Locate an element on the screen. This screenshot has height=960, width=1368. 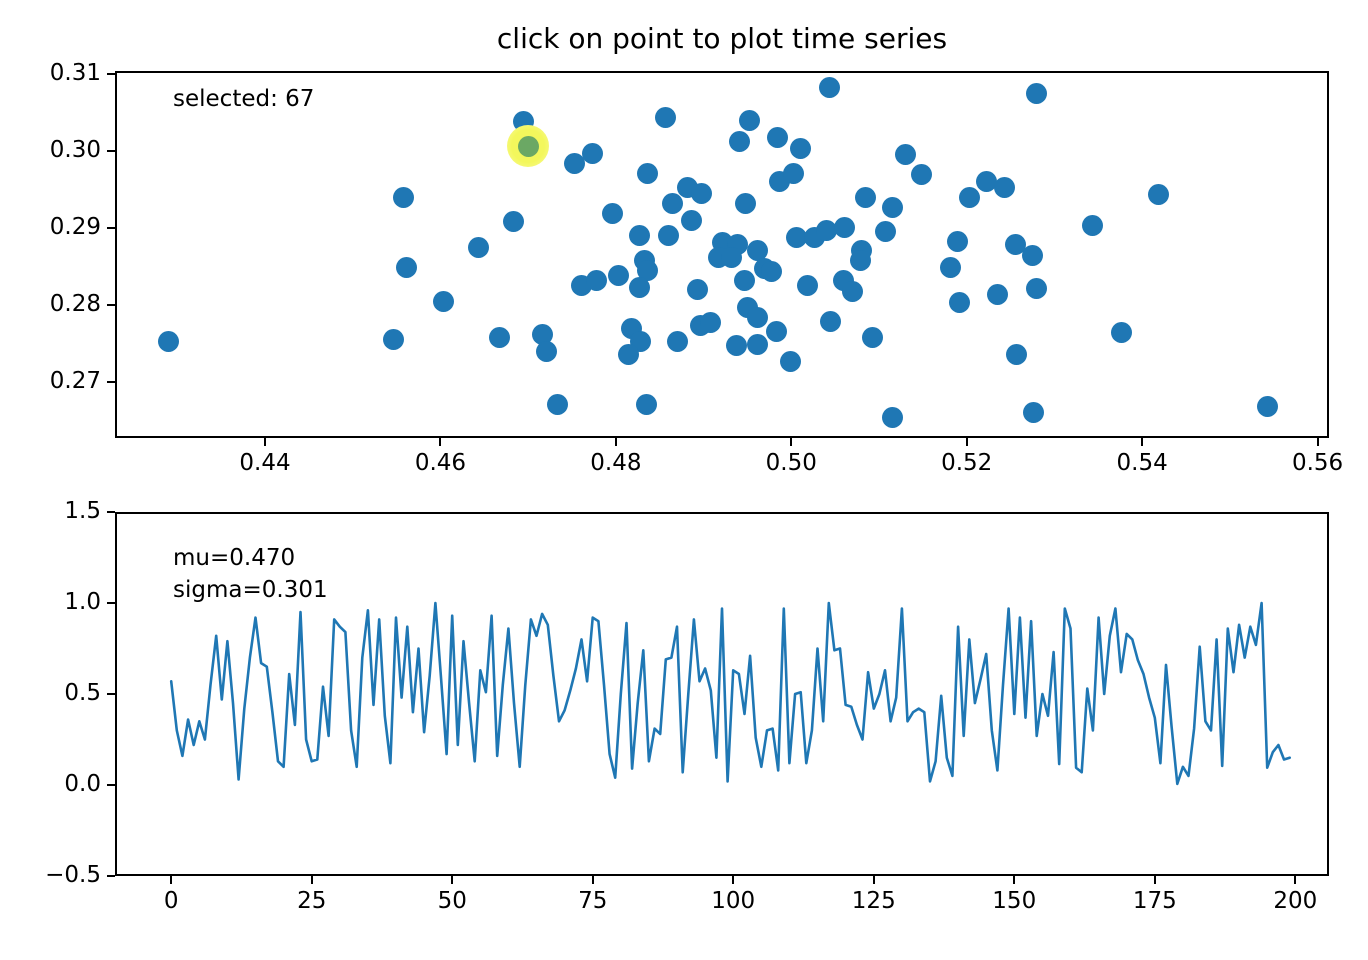
y-tick-label: 0.5 is located at coordinates (82, 693).